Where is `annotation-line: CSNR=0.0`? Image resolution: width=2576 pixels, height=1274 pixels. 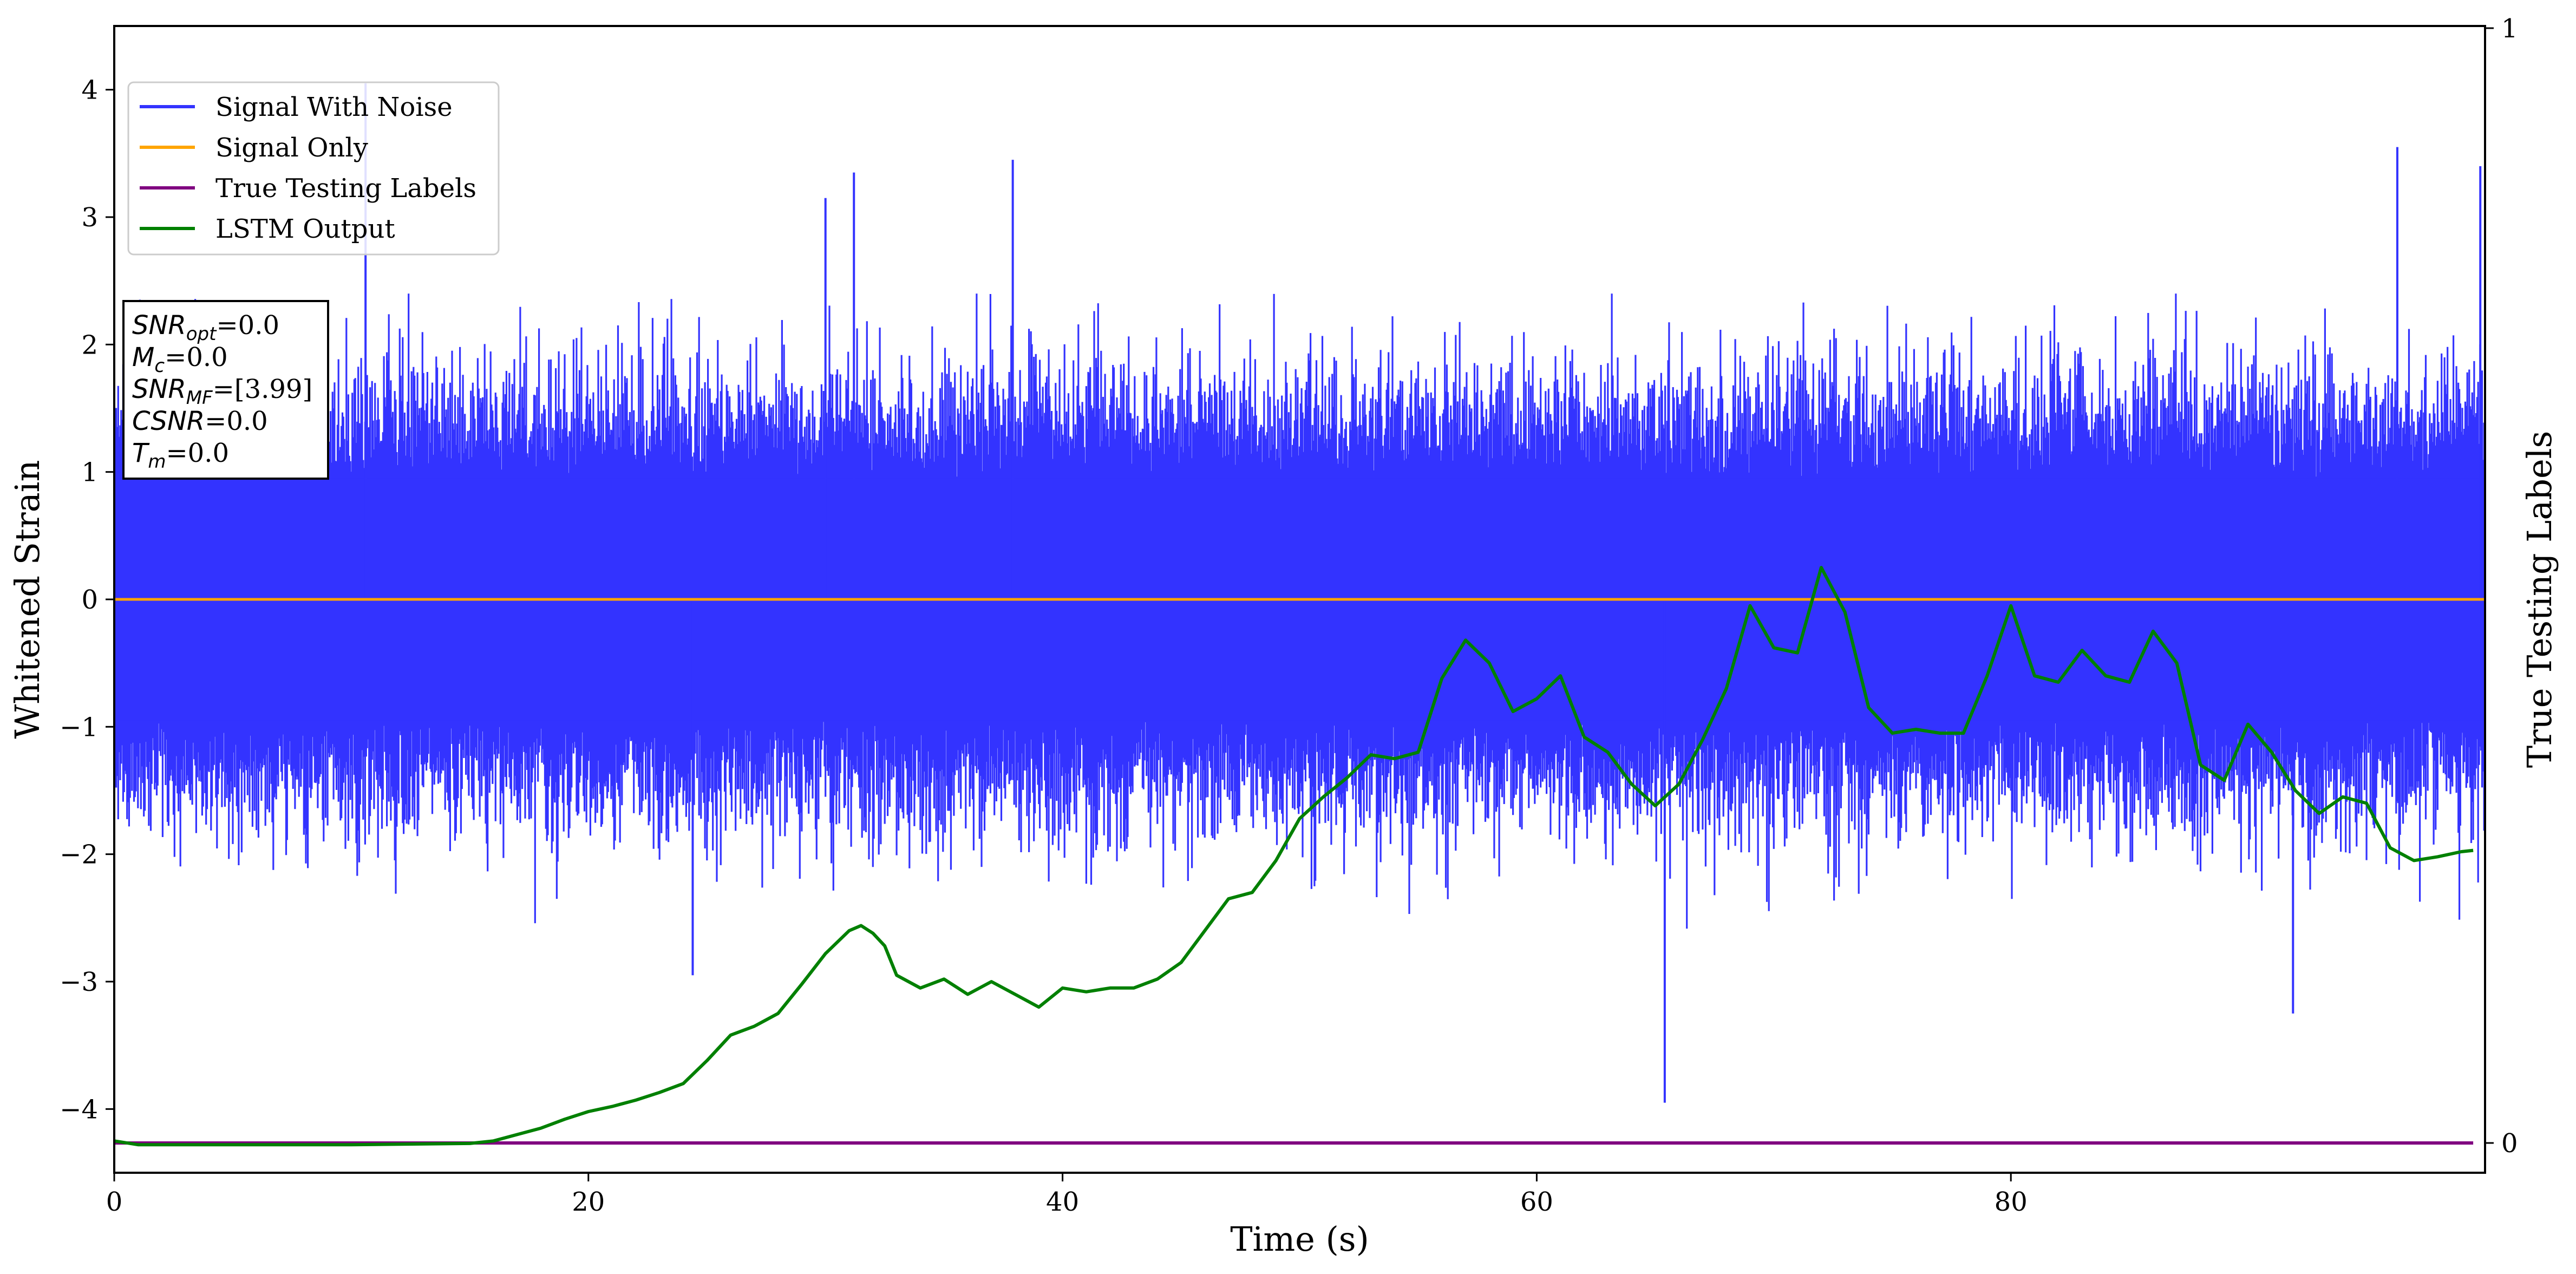
annotation-line: CSNR=0.0 is located at coordinates (200, 421).